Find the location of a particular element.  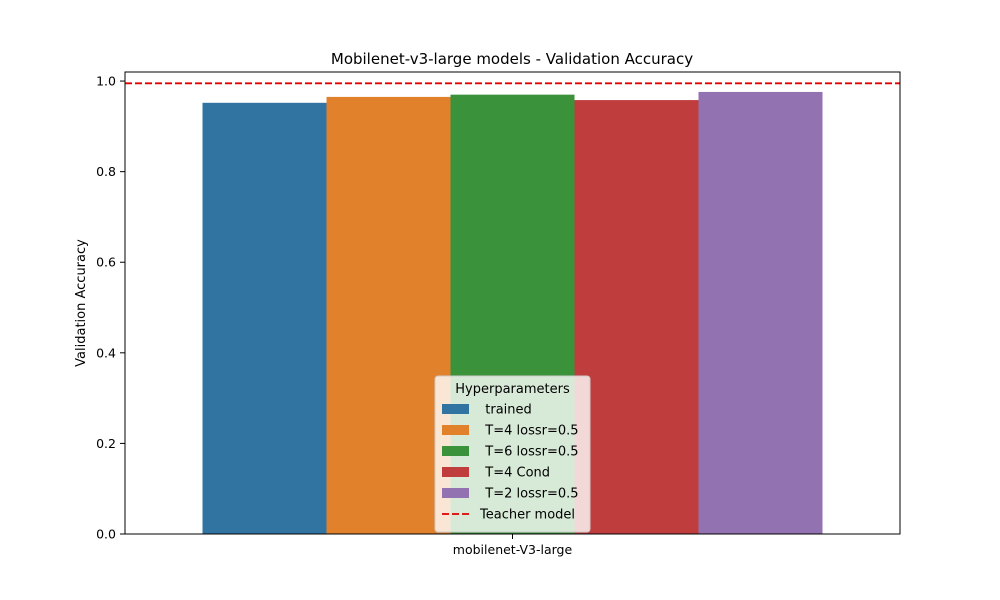

legend-item-label: T=4 Cond is located at coordinates (513, 473).